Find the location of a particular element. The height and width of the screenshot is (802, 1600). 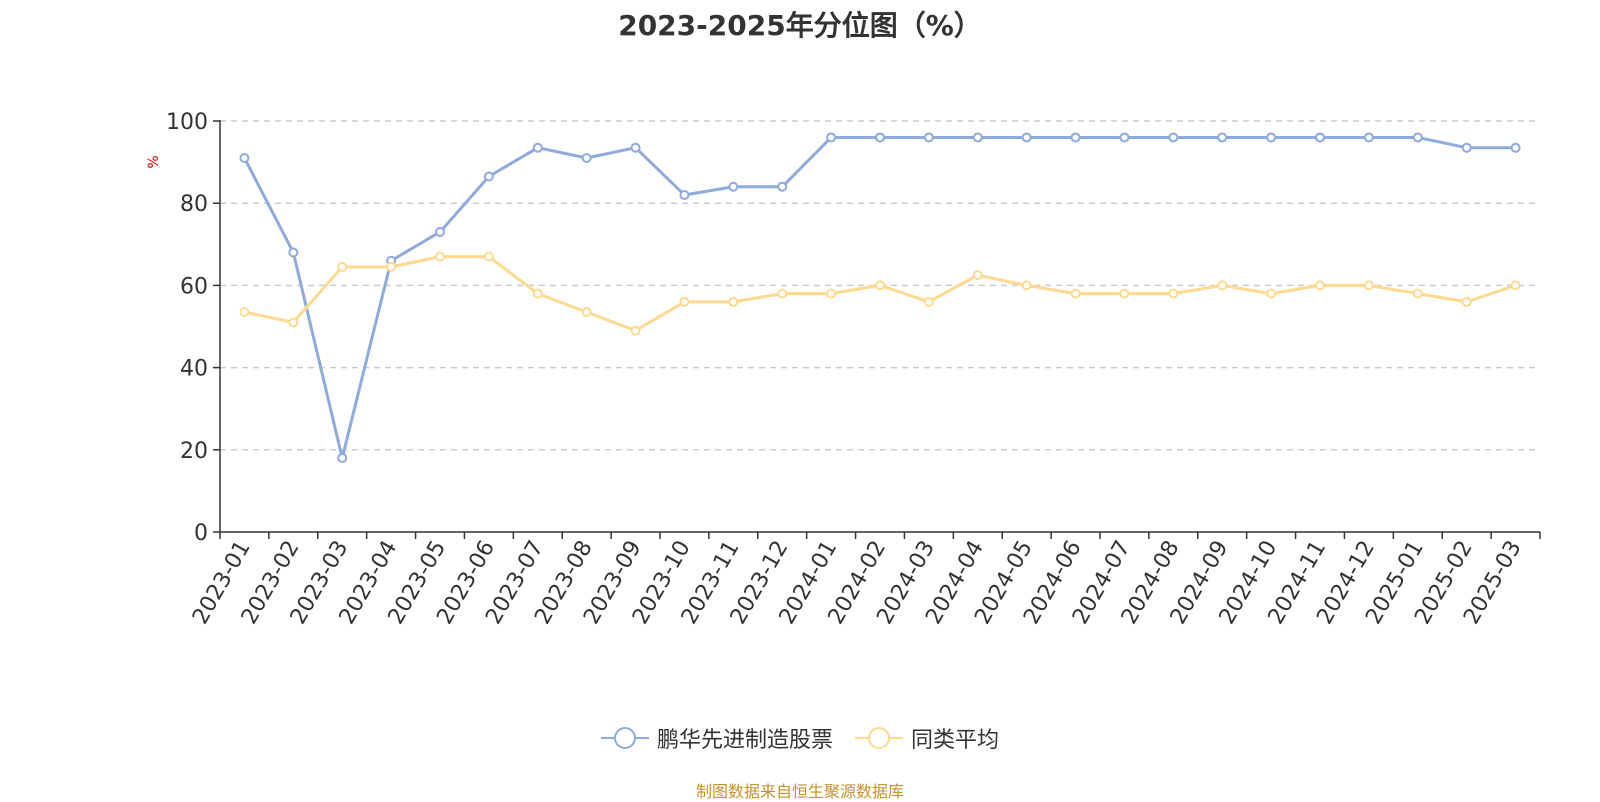

legend-item-fund: 鹏华先进制造股票 is located at coordinates (716, 738).